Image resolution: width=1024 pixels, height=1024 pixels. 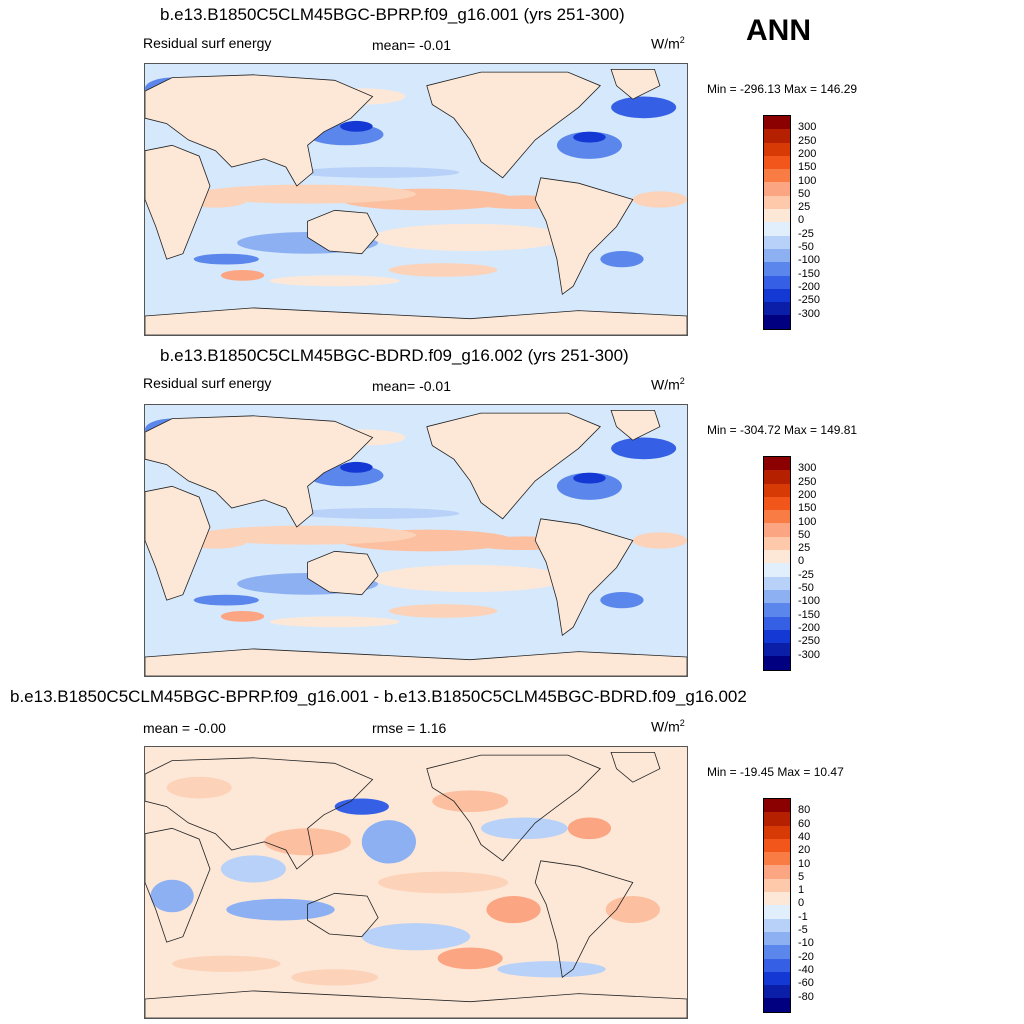 What do you see at coordinates (806, 956) in the screenshot?
I see `colorbar-tick-label: -20` at bounding box center [806, 956].